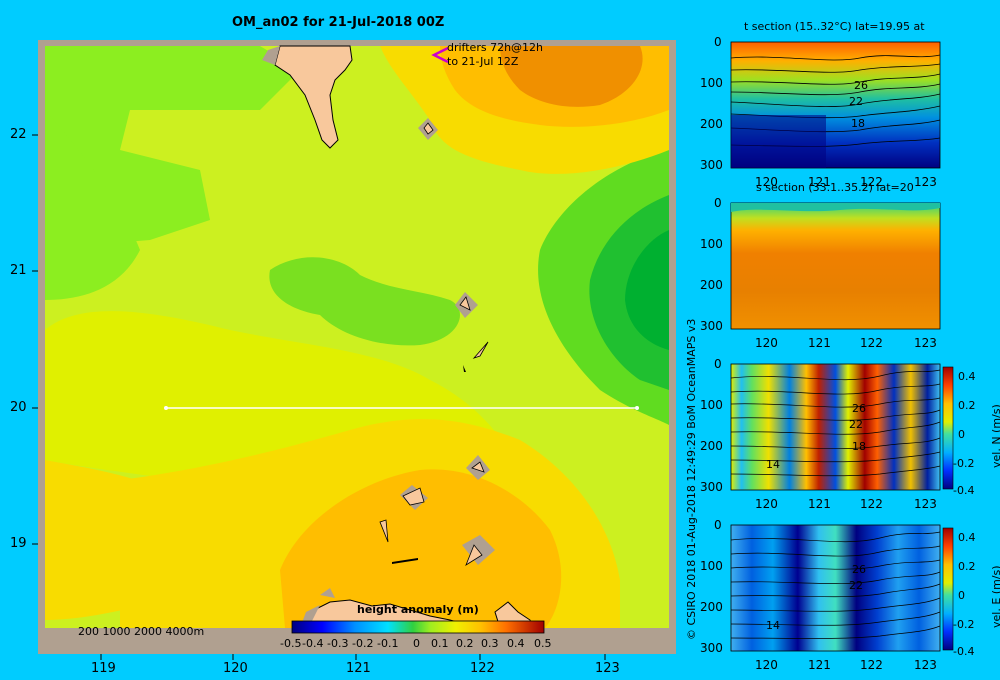 Image resolution: width=1000 pixels, height=680 pixels. I want to click on region-yellow-sw, so click(126, 540).